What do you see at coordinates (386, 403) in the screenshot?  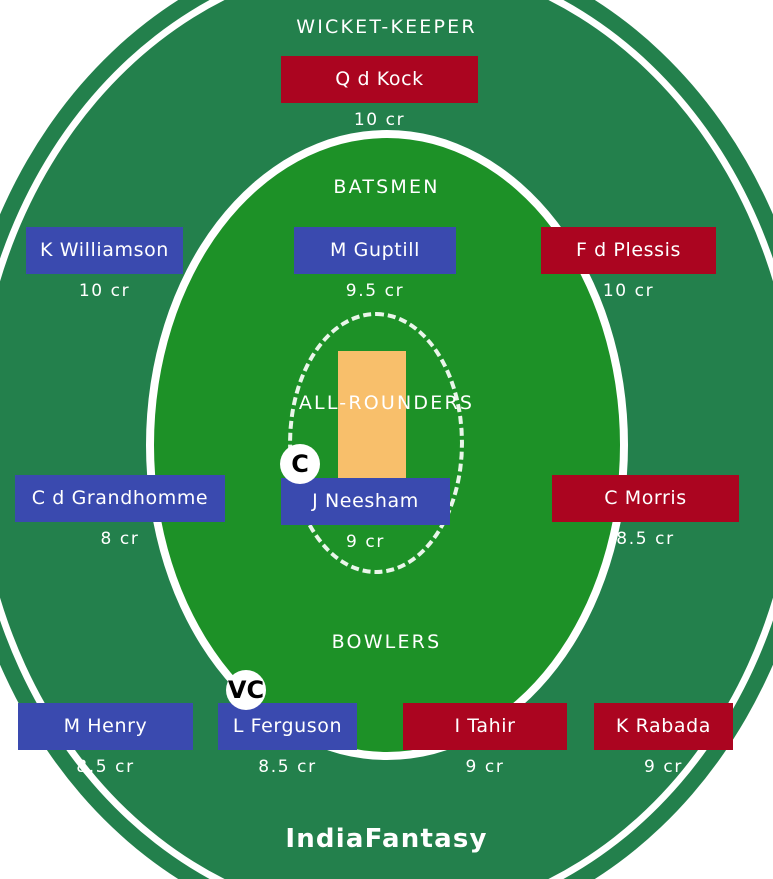 I see `section-label-all-rounders: ALL-ROUNDERS` at bounding box center [386, 403].